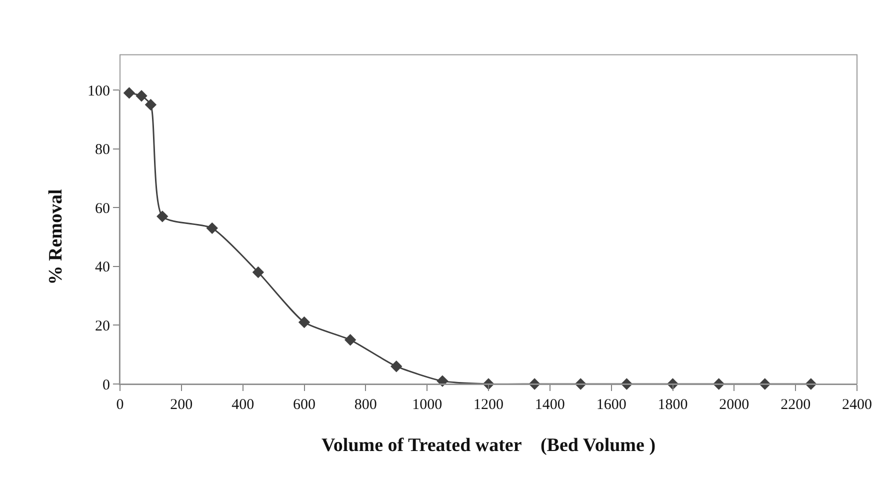  What do you see at coordinates (734, 405) in the screenshot?
I see `x-tick-label: 2000` at bounding box center [734, 405].